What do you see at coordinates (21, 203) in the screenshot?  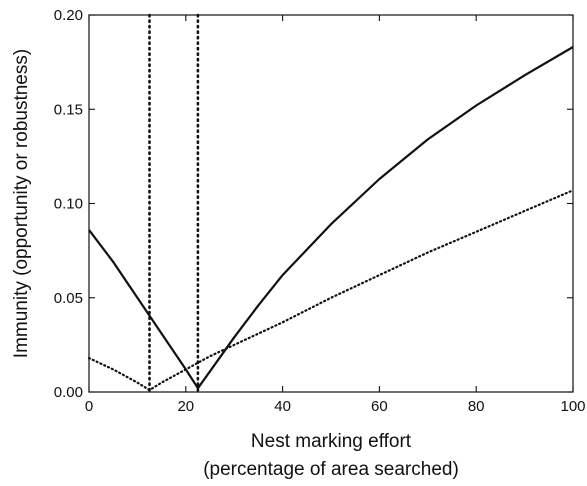 I see `y-axis-label: Immunity (opportunity or robustness)` at bounding box center [21, 203].